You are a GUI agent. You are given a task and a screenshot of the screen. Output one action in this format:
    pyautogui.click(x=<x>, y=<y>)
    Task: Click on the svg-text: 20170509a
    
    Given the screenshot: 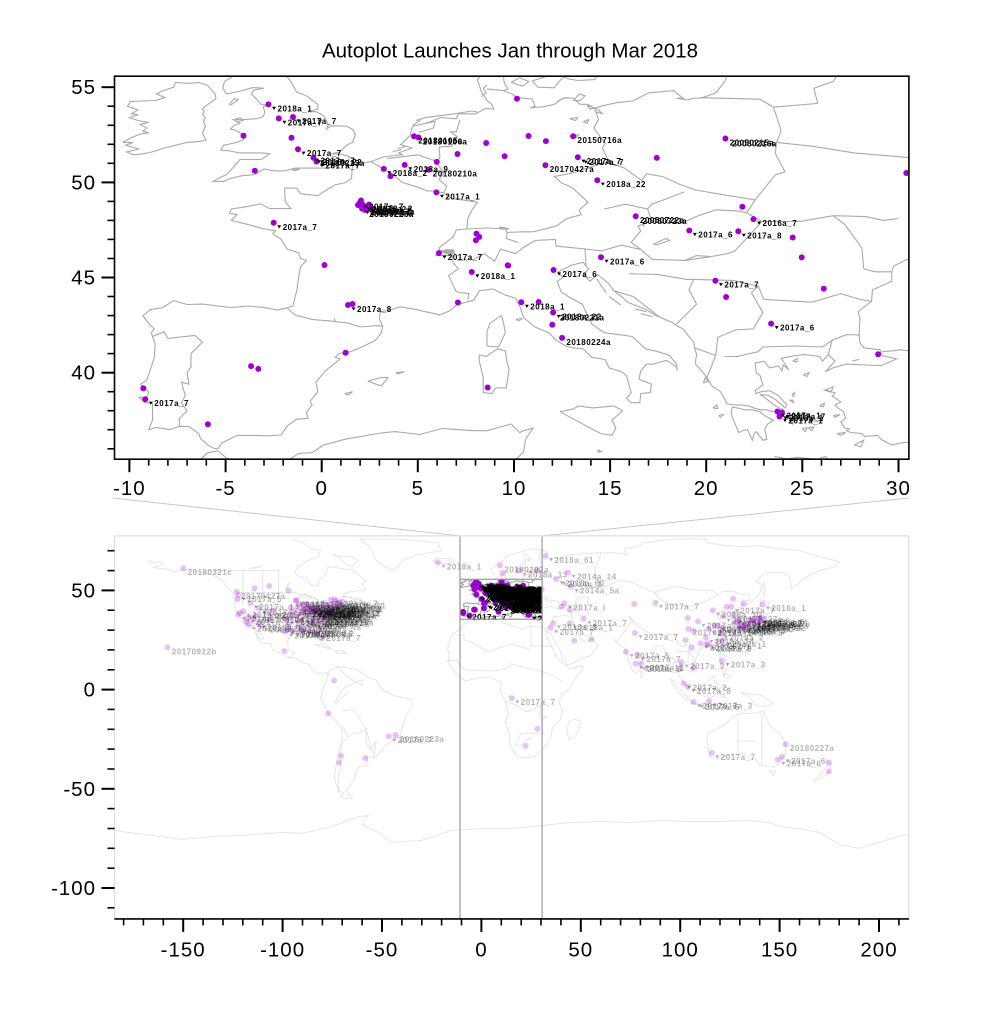 What is the action you would take?
    pyautogui.click(x=347, y=611)
    